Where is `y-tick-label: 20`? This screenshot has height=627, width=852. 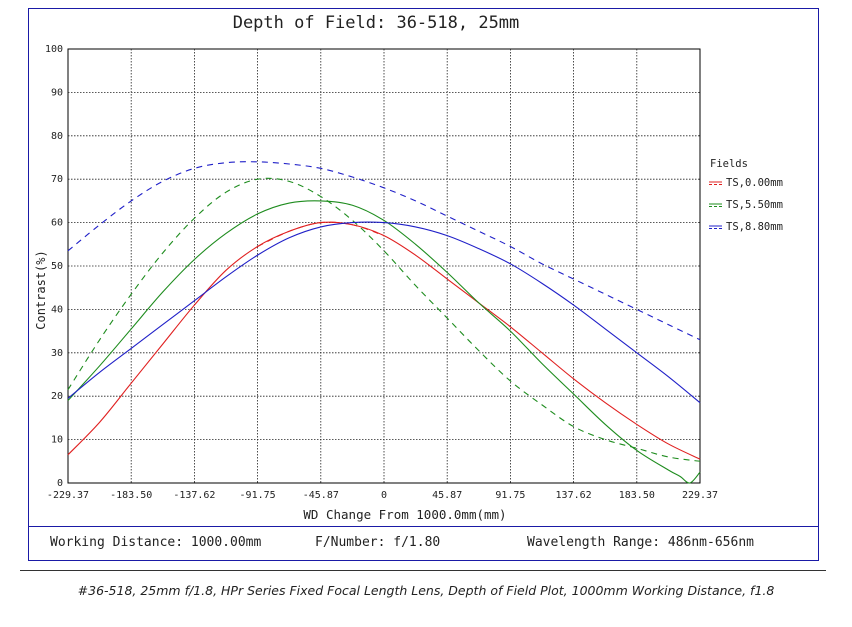 y-tick-label: 20 is located at coordinates (57, 396).